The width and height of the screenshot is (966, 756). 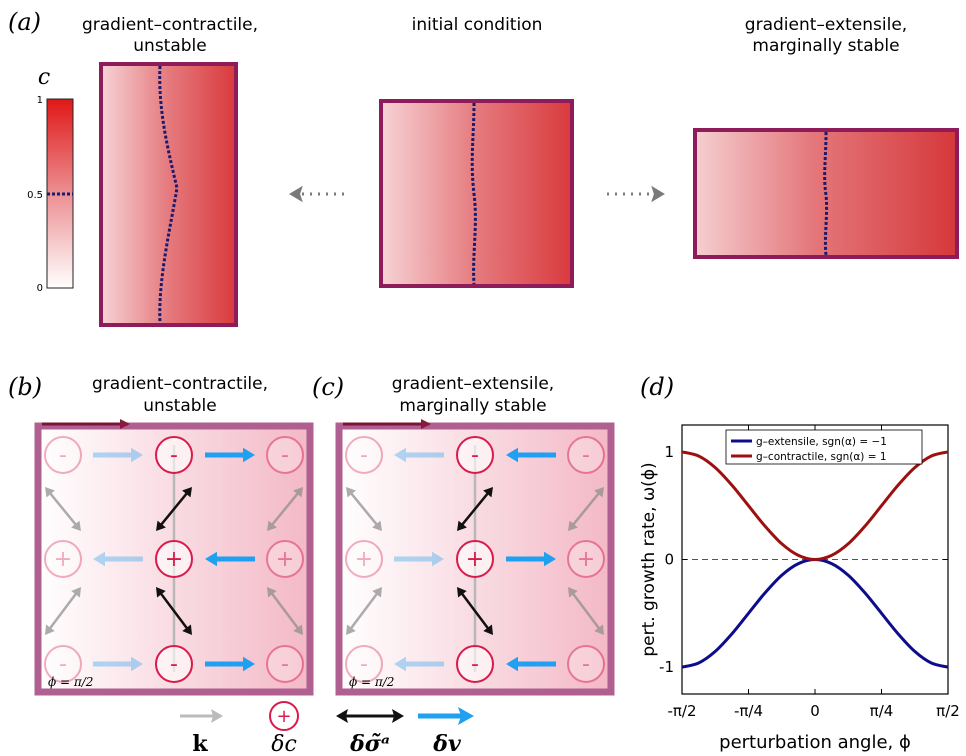 What do you see at coordinates (24, 22) in the screenshot?
I see `panel-a-label: (a)` at bounding box center [24, 22].